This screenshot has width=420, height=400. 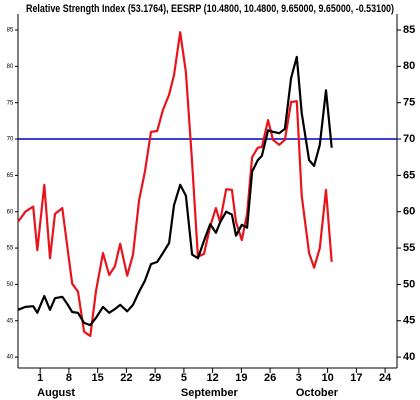 I want to click on x-tick-label: 29, so click(x=155, y=378).